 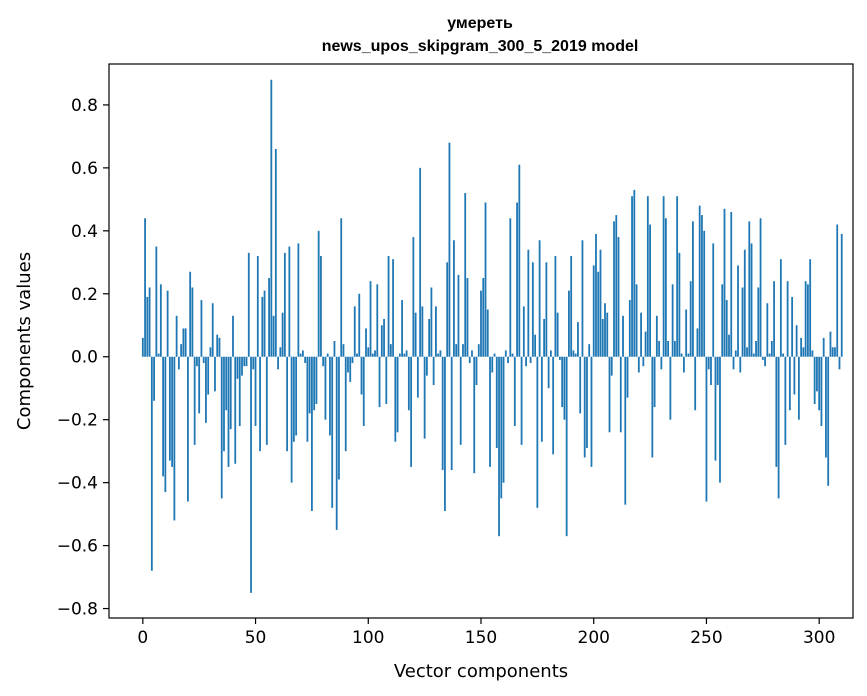 What do you see at coordinates (84, 295) in the screenshot?
I see `y-tick-label: 0.2` at bounding box center [84, 295].